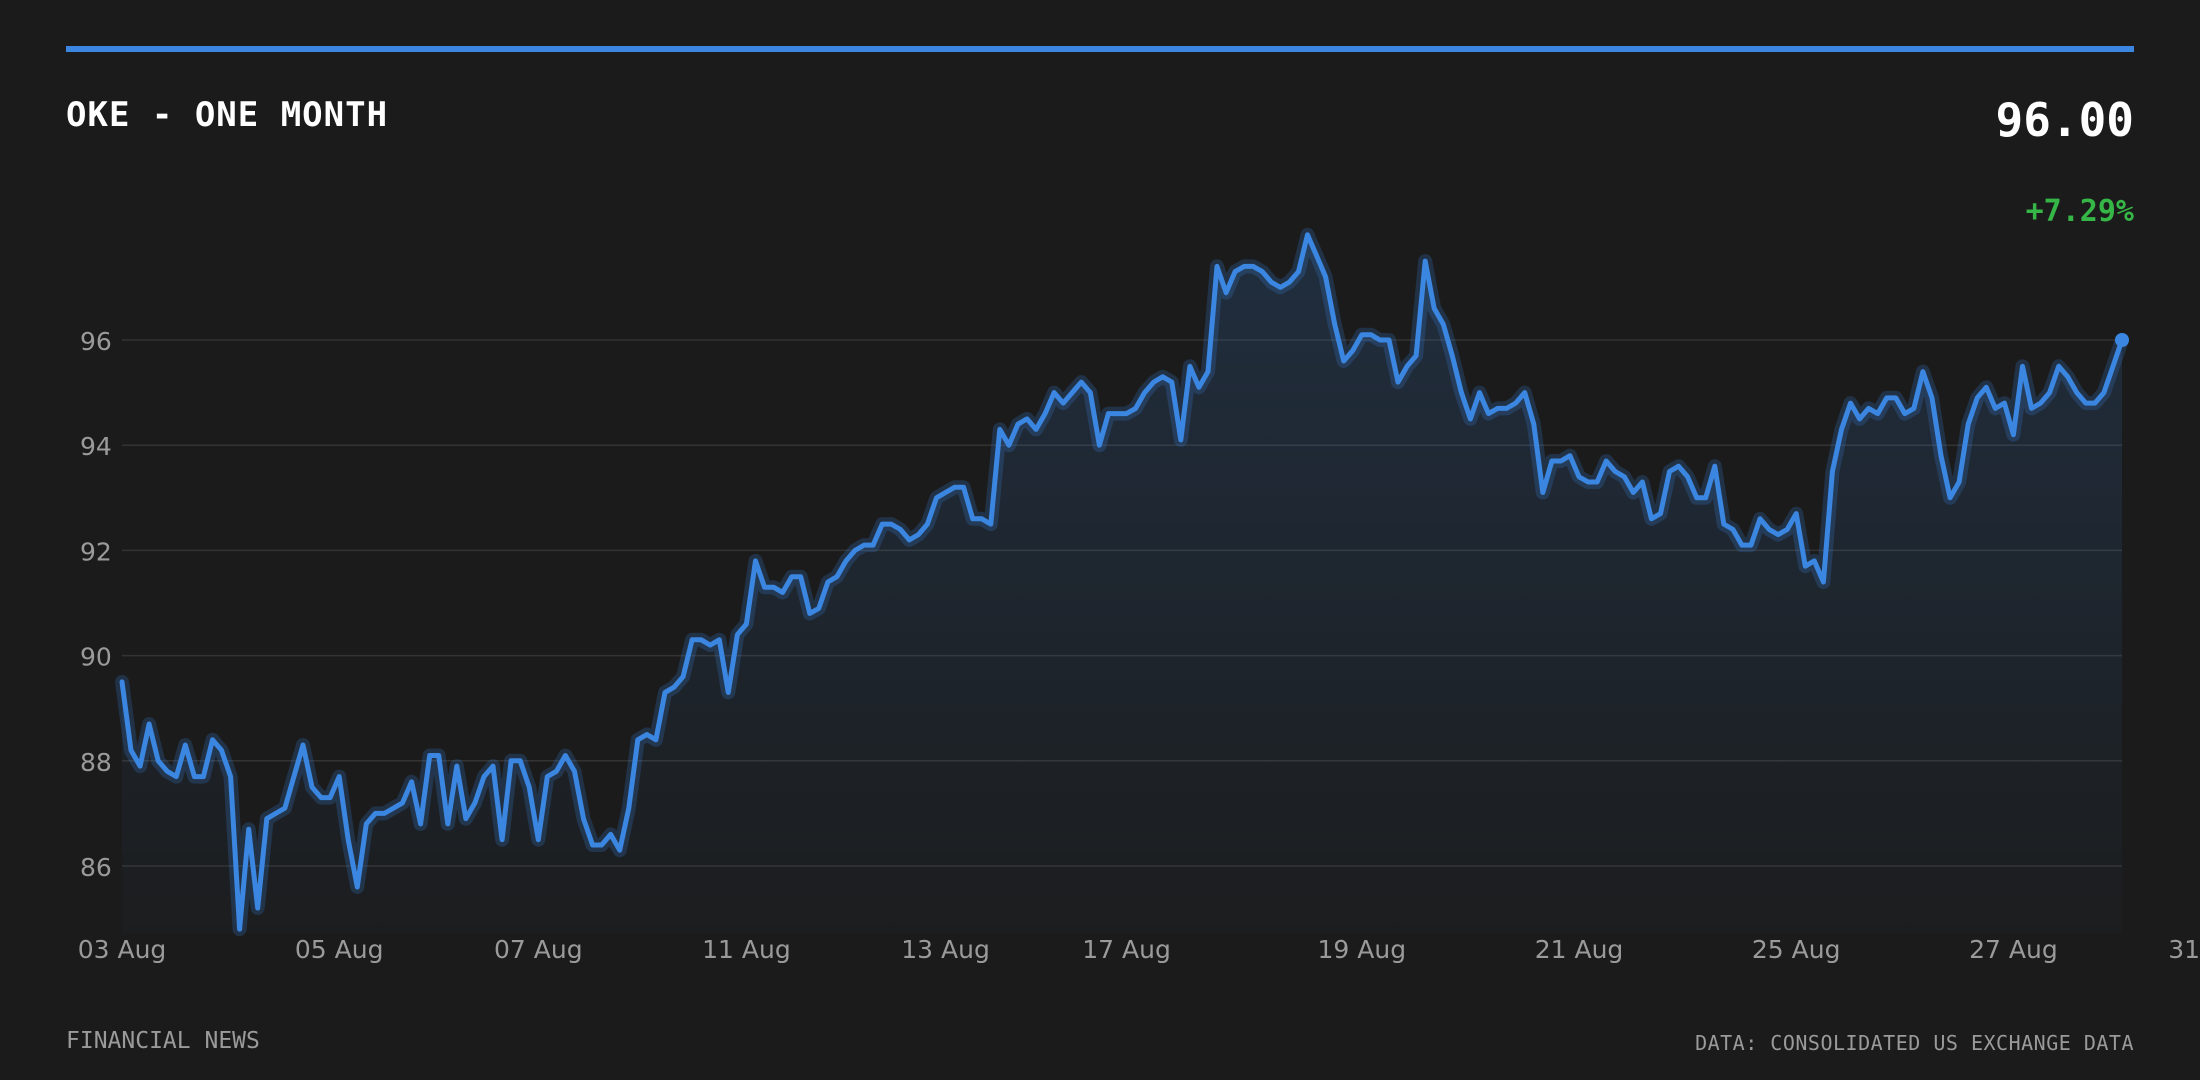 Image resolution: width=2200 pixels, height=1080 pixels. Describe the element at coordinates (945, 949) in the screenshot. I see `x-tick-label: 13 Aug` at that location.